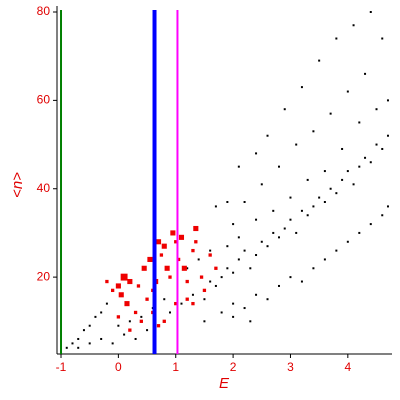  What do you see at coordinates (17, 185) in the screenshot?
I see `y-axis-label: <n>` at bounding box center [17, 185].